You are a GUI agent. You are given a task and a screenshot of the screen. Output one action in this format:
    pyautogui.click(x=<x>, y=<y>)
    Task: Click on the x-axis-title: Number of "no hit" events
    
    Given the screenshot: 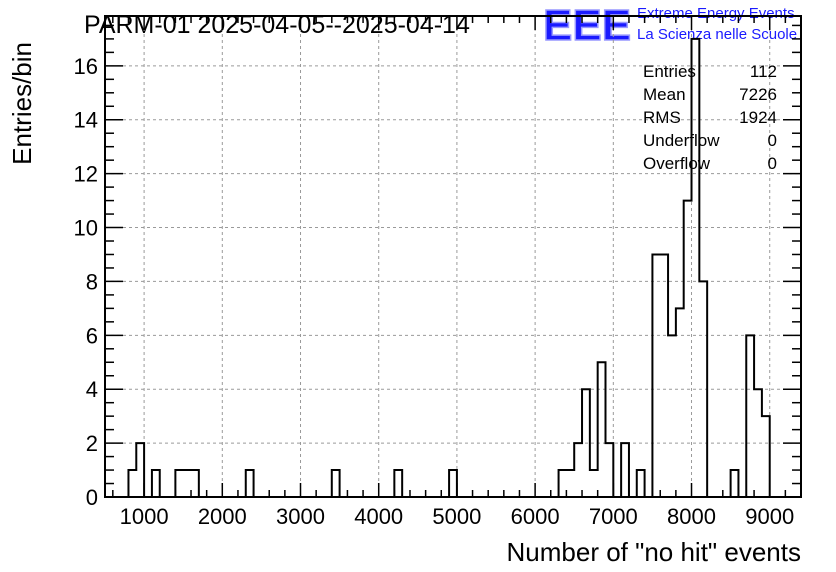 What is the action you would take?
    pyautogui.click(x=654, y=552)
    